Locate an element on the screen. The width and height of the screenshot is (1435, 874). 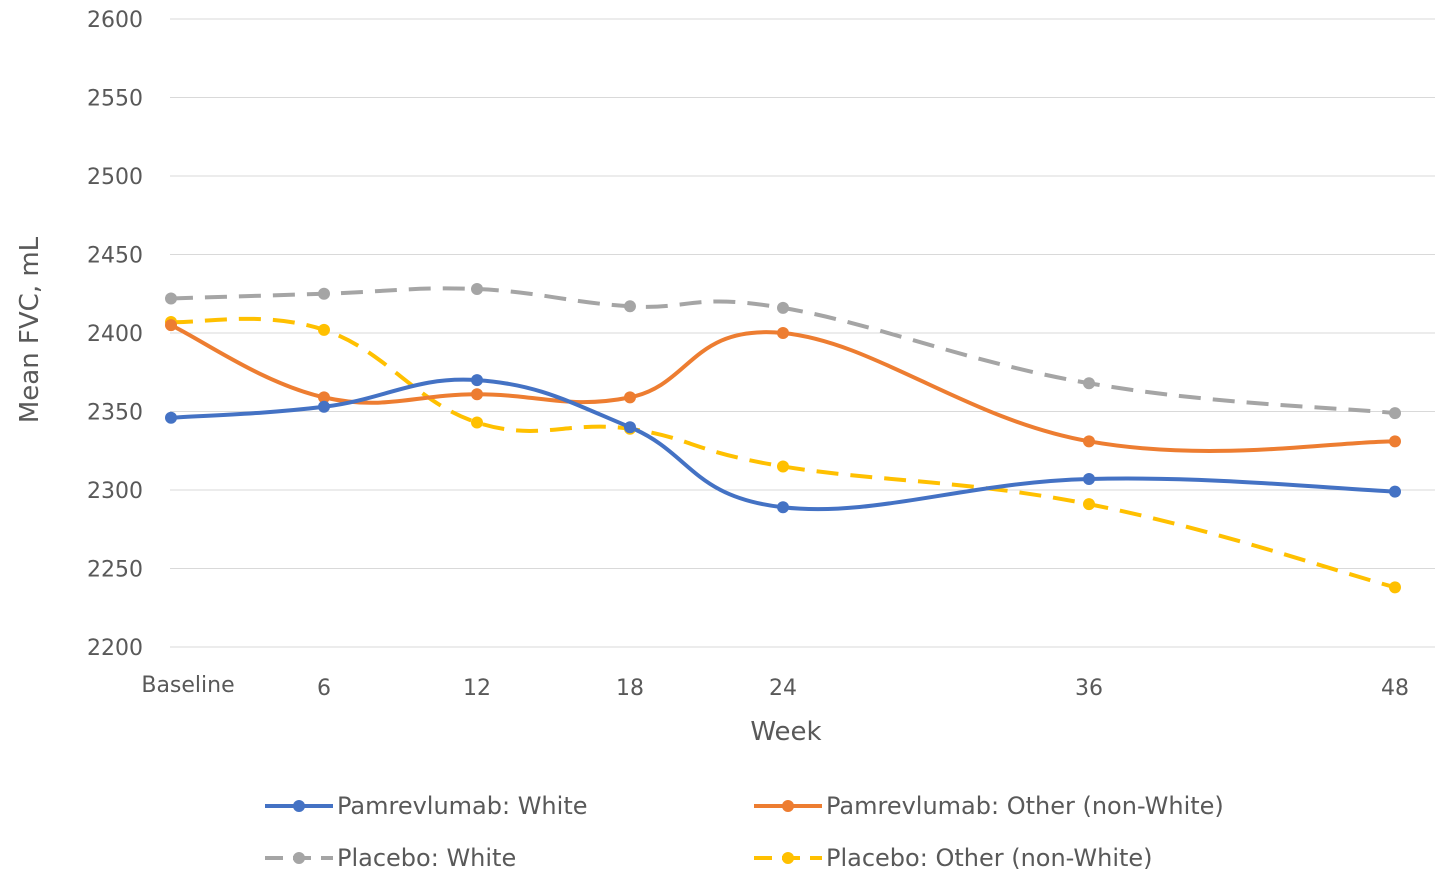
y-tick-label: 2300 is located at coordinates (115, 491).